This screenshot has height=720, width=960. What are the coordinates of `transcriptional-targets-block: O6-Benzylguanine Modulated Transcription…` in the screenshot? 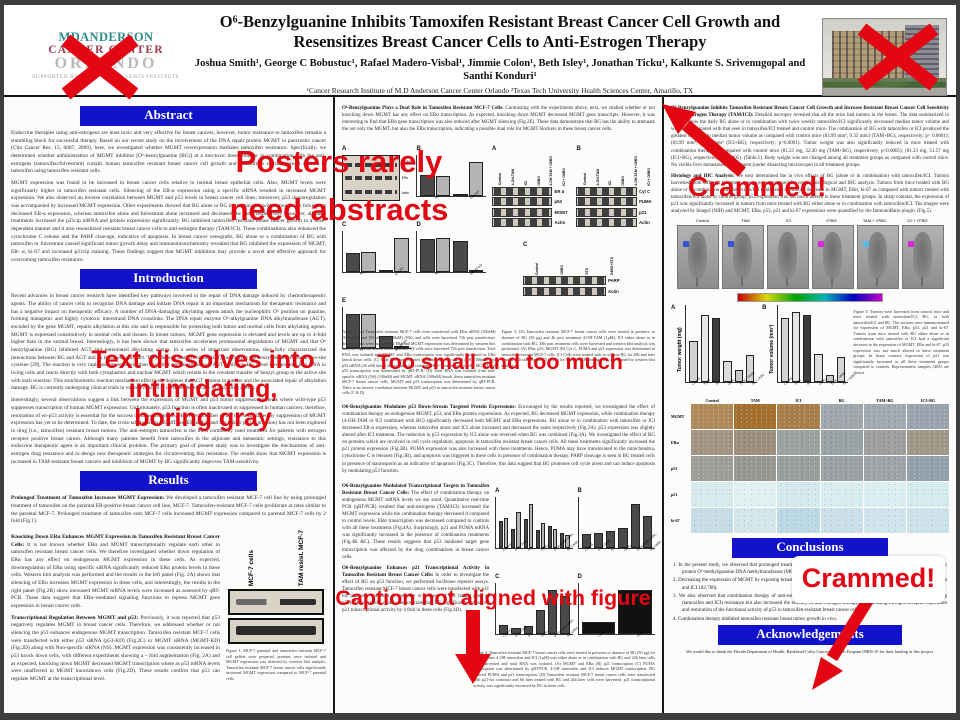 It's located at (502, 562).